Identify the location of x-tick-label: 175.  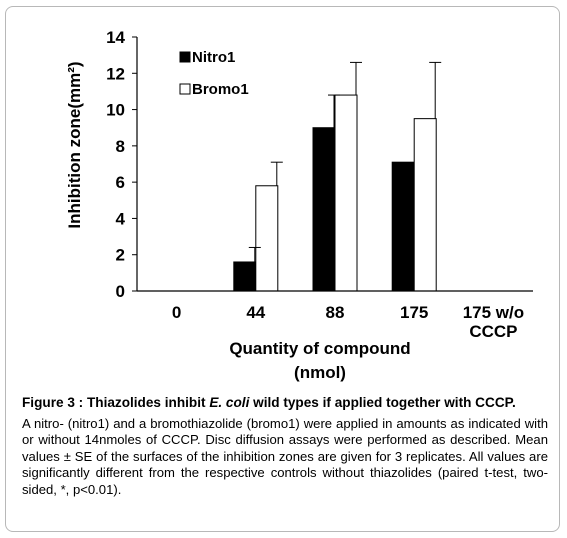
(414, 312).